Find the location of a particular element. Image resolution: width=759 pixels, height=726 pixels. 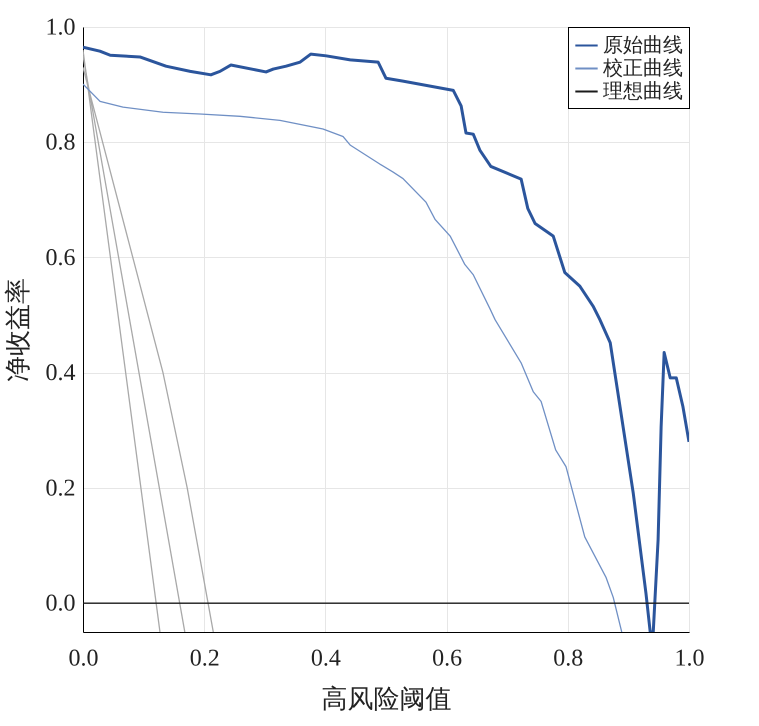

y-tick-label: 0.6 is located at coordinates (61, 257).